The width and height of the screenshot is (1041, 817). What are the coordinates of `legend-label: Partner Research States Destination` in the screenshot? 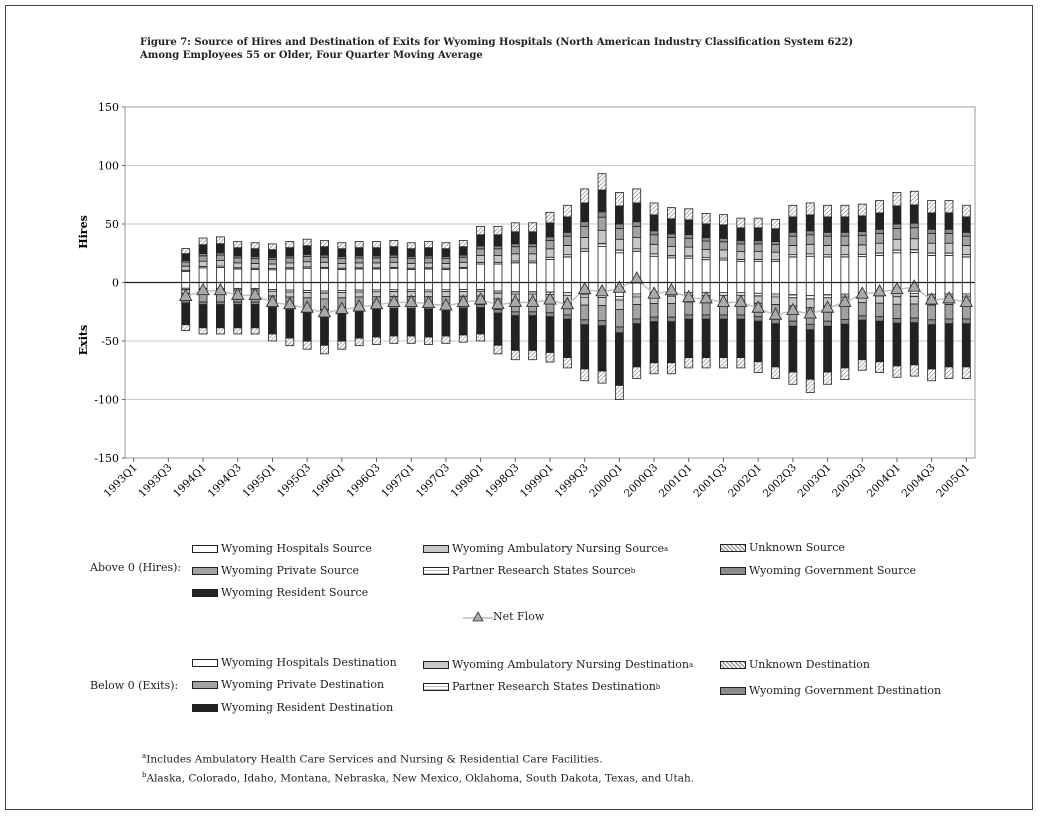 It's located at (554, 686).